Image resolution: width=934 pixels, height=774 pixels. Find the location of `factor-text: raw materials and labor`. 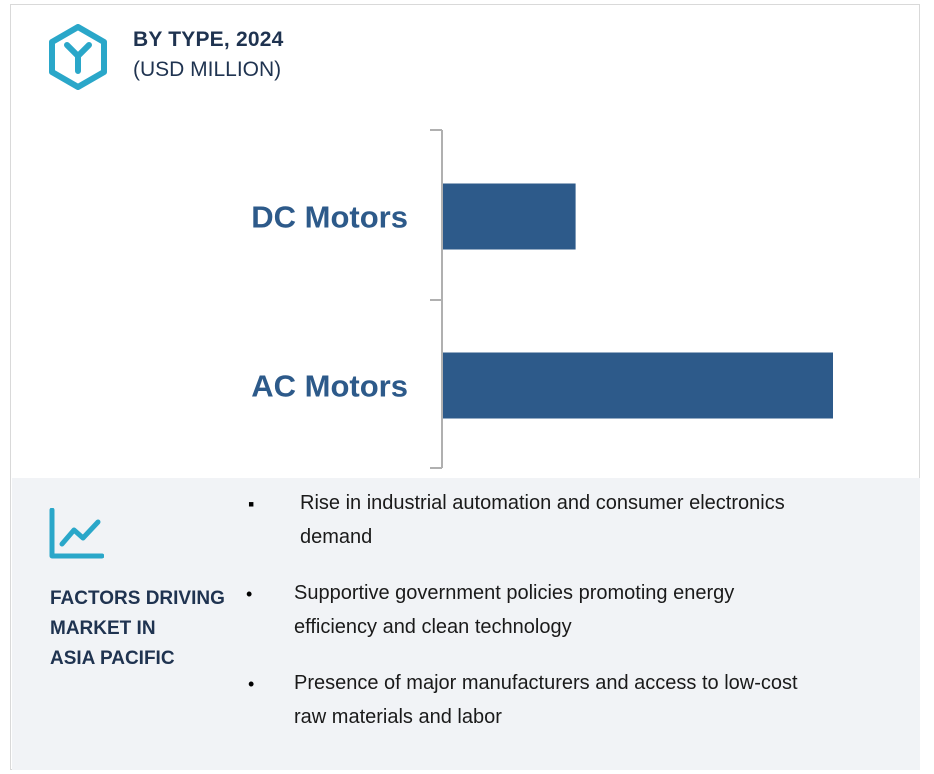

factor-text: raw materials and labor is located at coordinates (398, 717).